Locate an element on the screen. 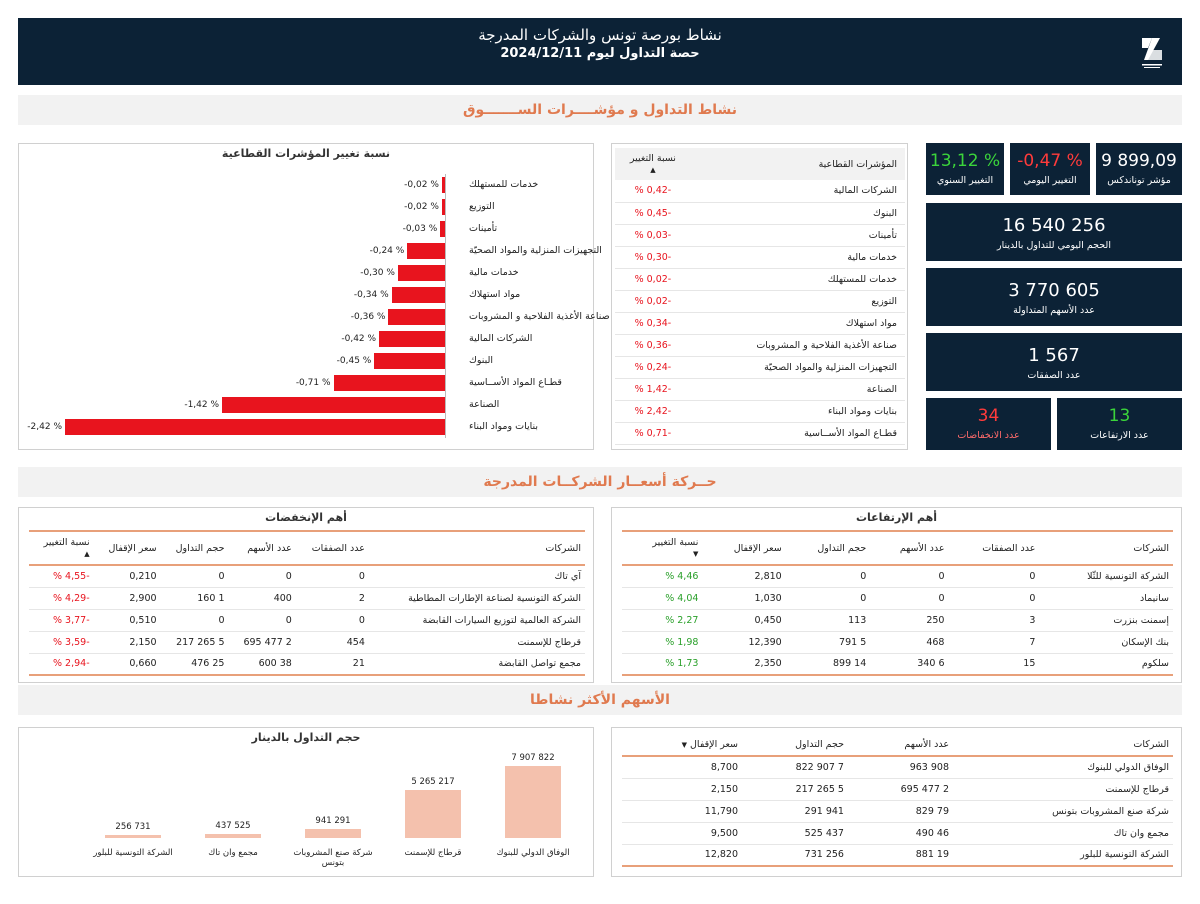 The width and height of the screenshot is (1200, 904). table-row: مواد استهلاك -0,34 % is located at coordinates (760, 323).